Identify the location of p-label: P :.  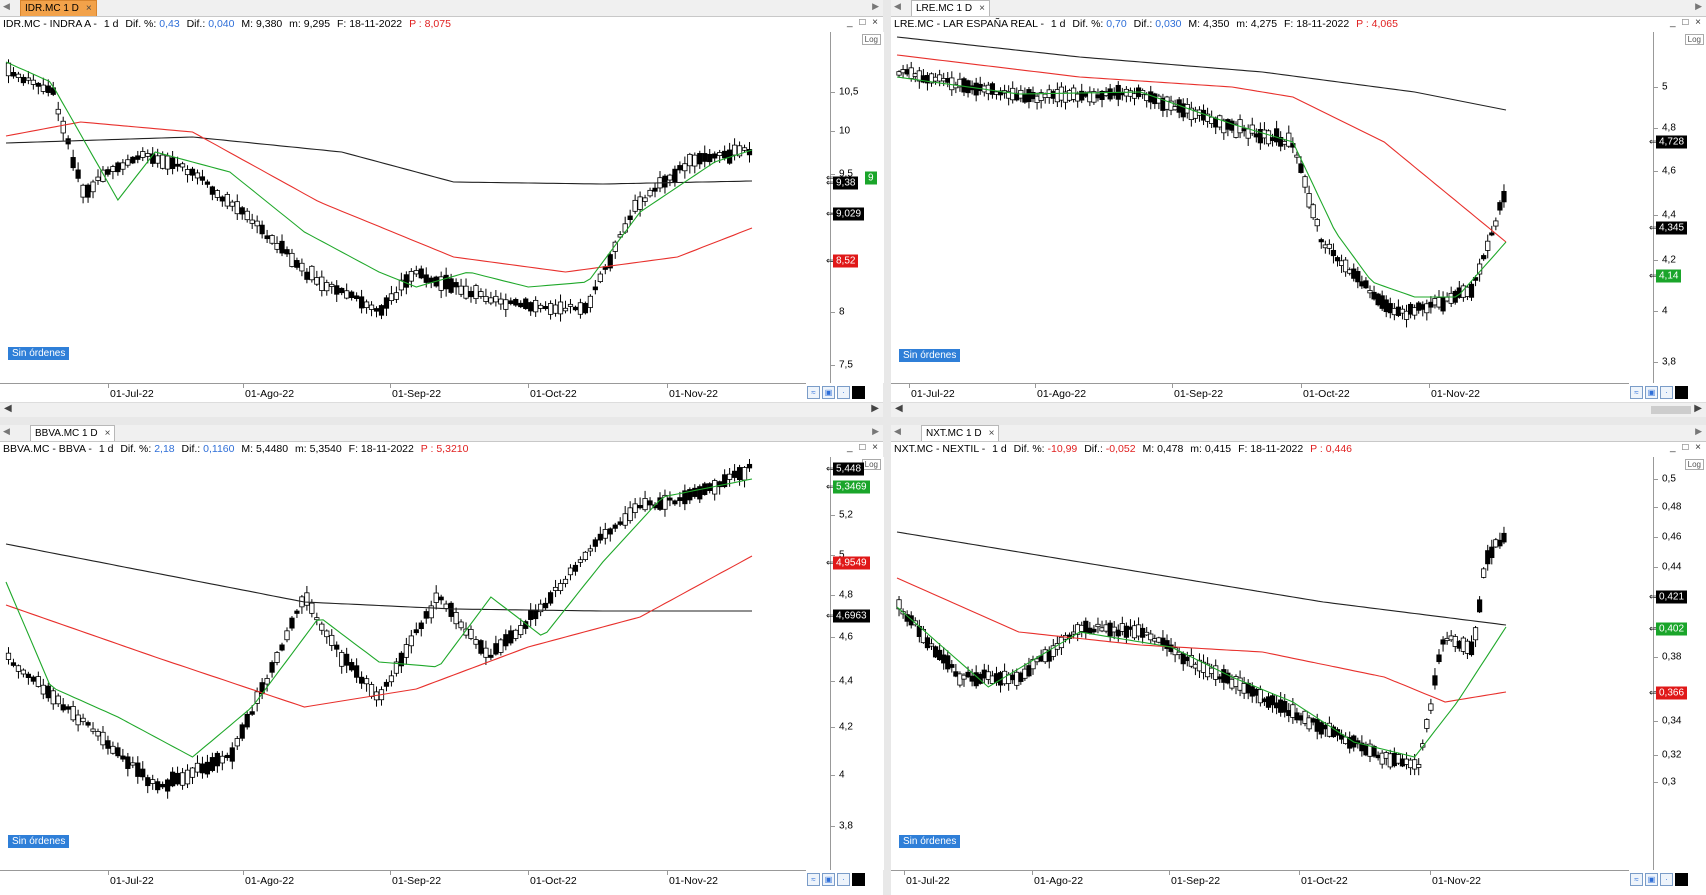
(427, 449).